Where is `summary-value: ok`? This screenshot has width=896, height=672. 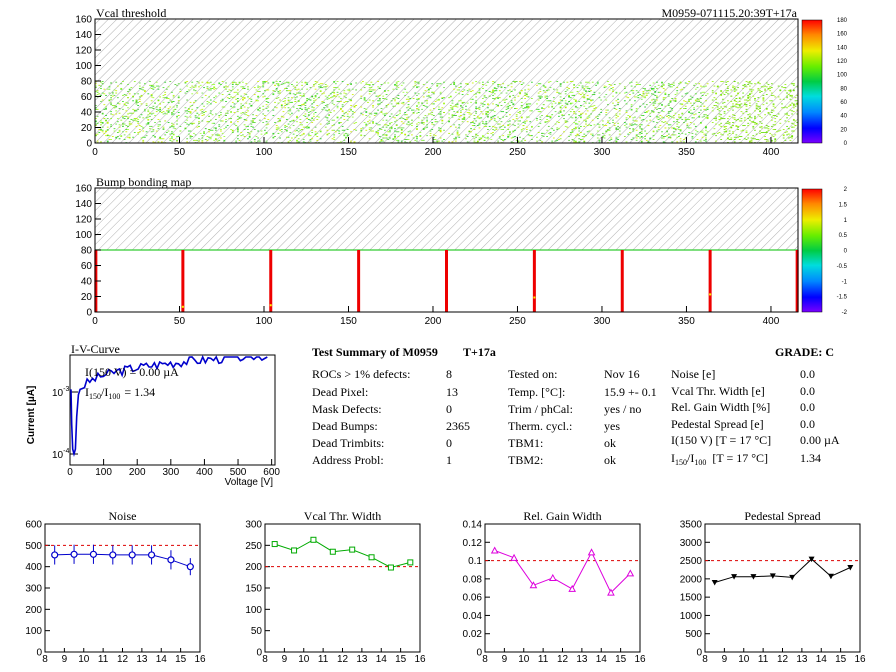 summary-value: ok is located at coordinates (610, 443).